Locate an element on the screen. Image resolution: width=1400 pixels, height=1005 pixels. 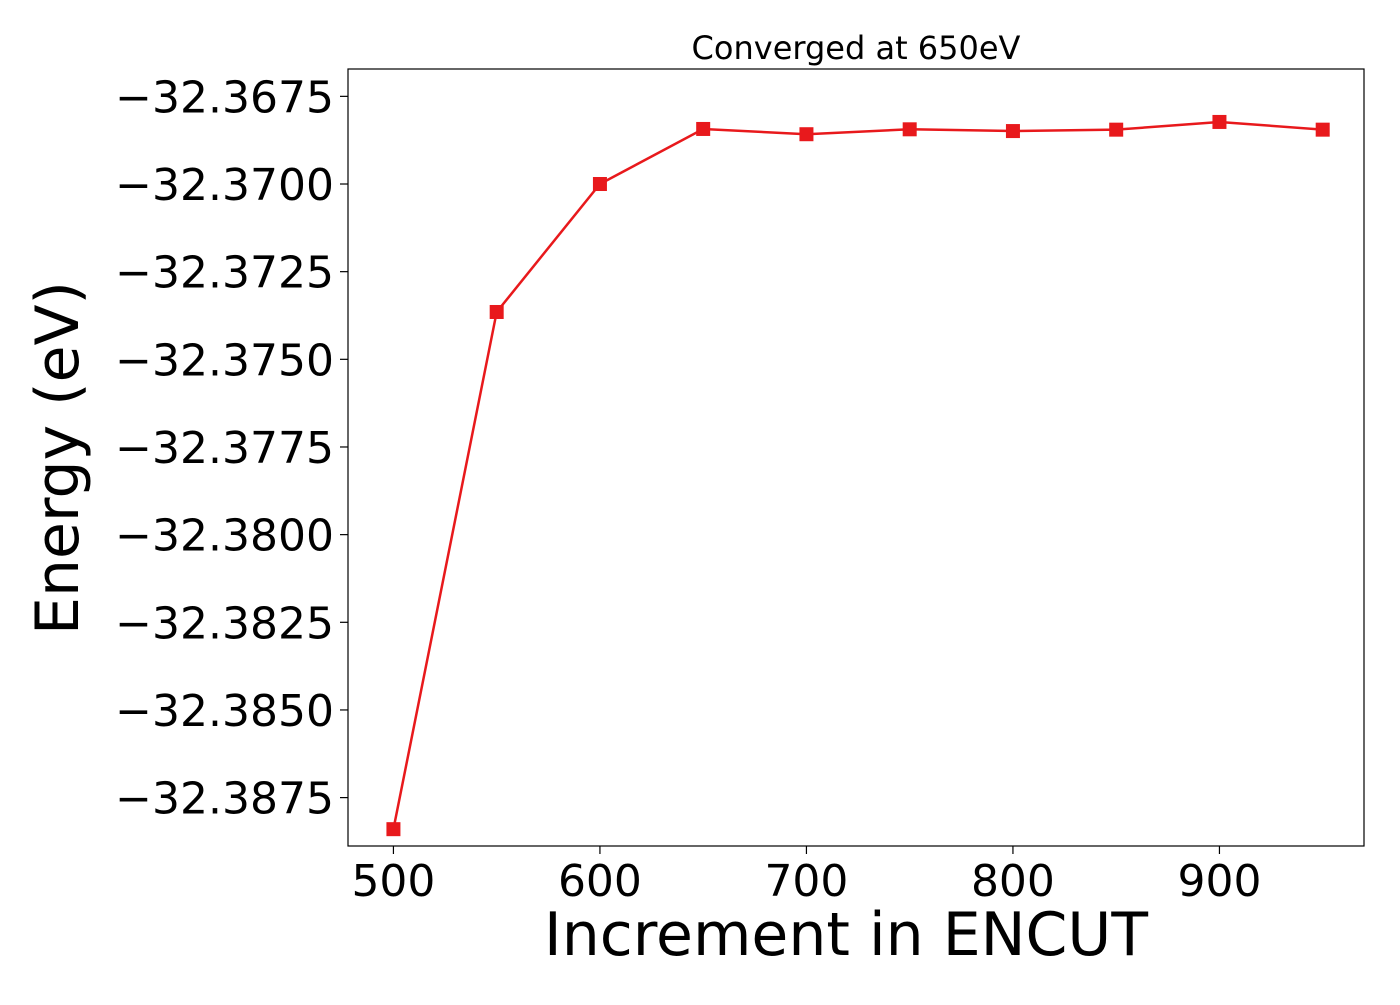
x-axis-title: Increment in ENCUT is located at coordinates (846, 935).